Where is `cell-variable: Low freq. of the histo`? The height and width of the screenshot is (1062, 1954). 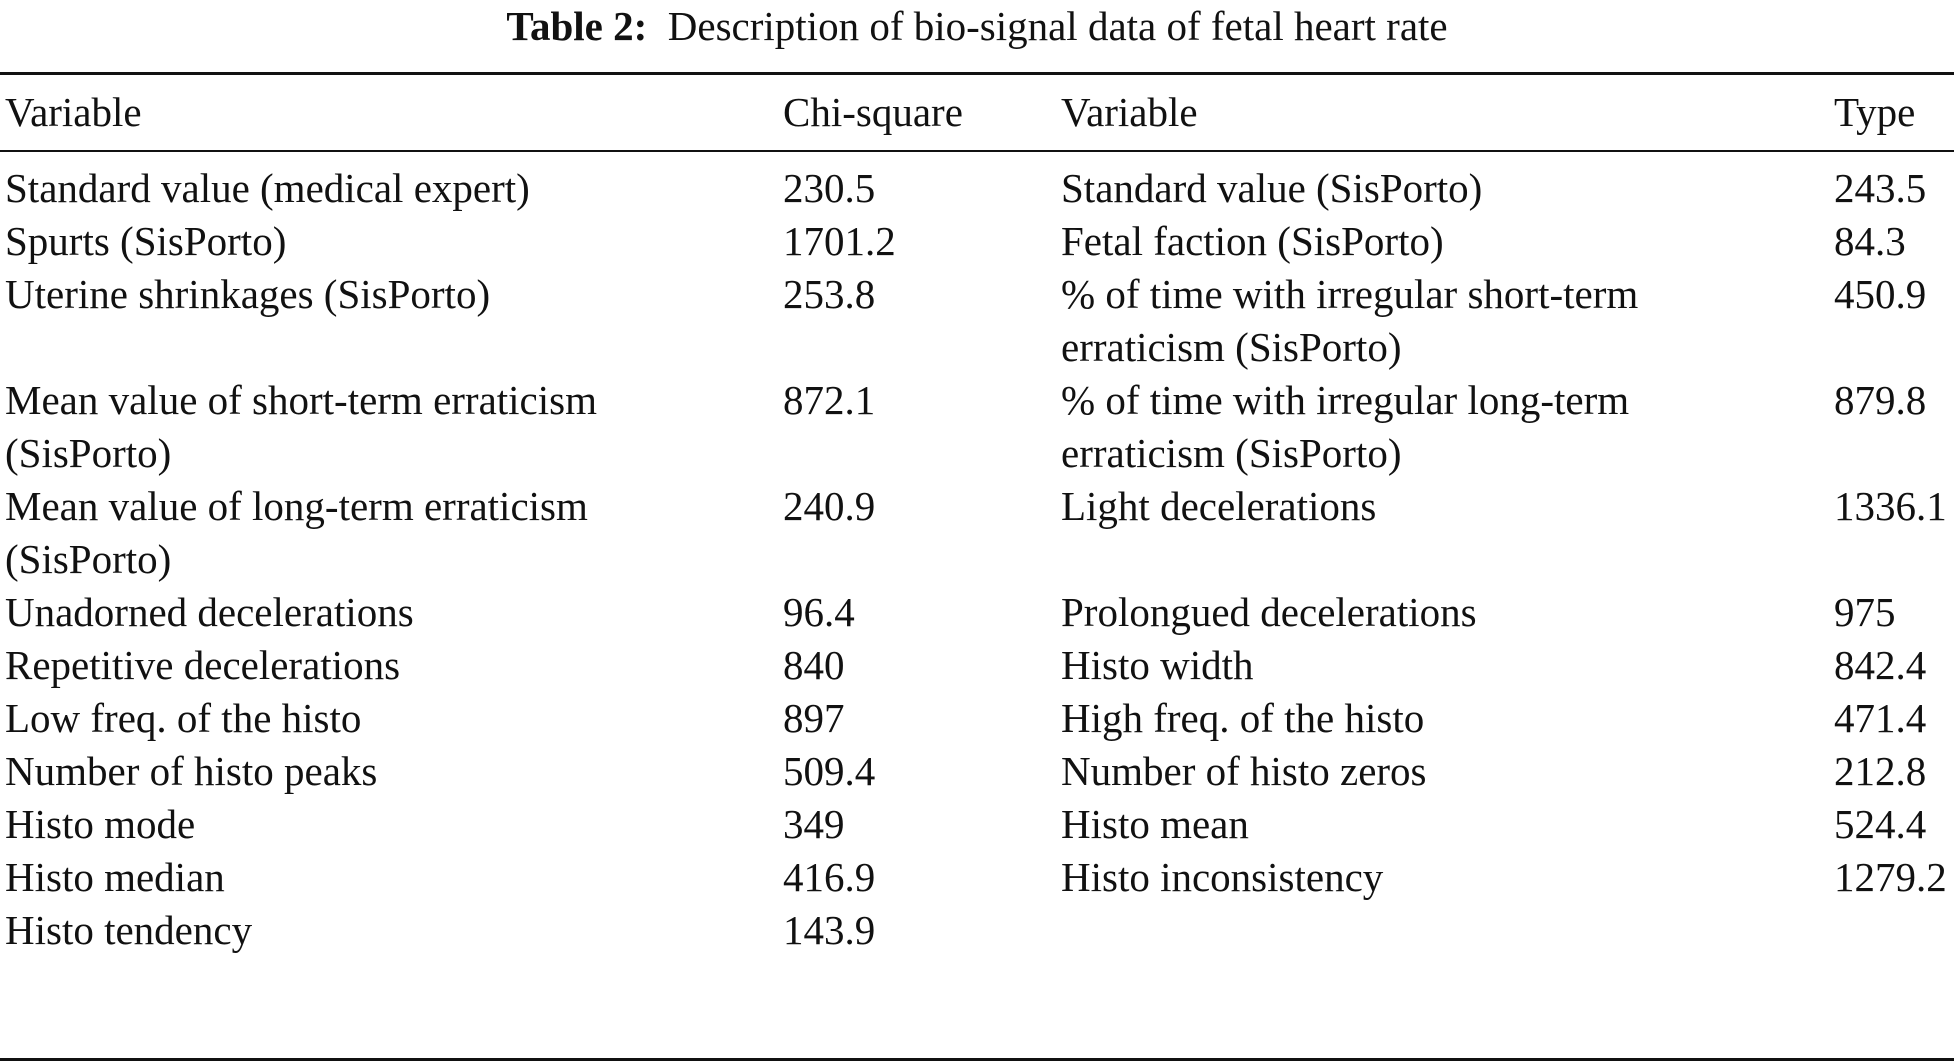
cell-variable: Low freq. of the histo is located at coordinates (389, 718).